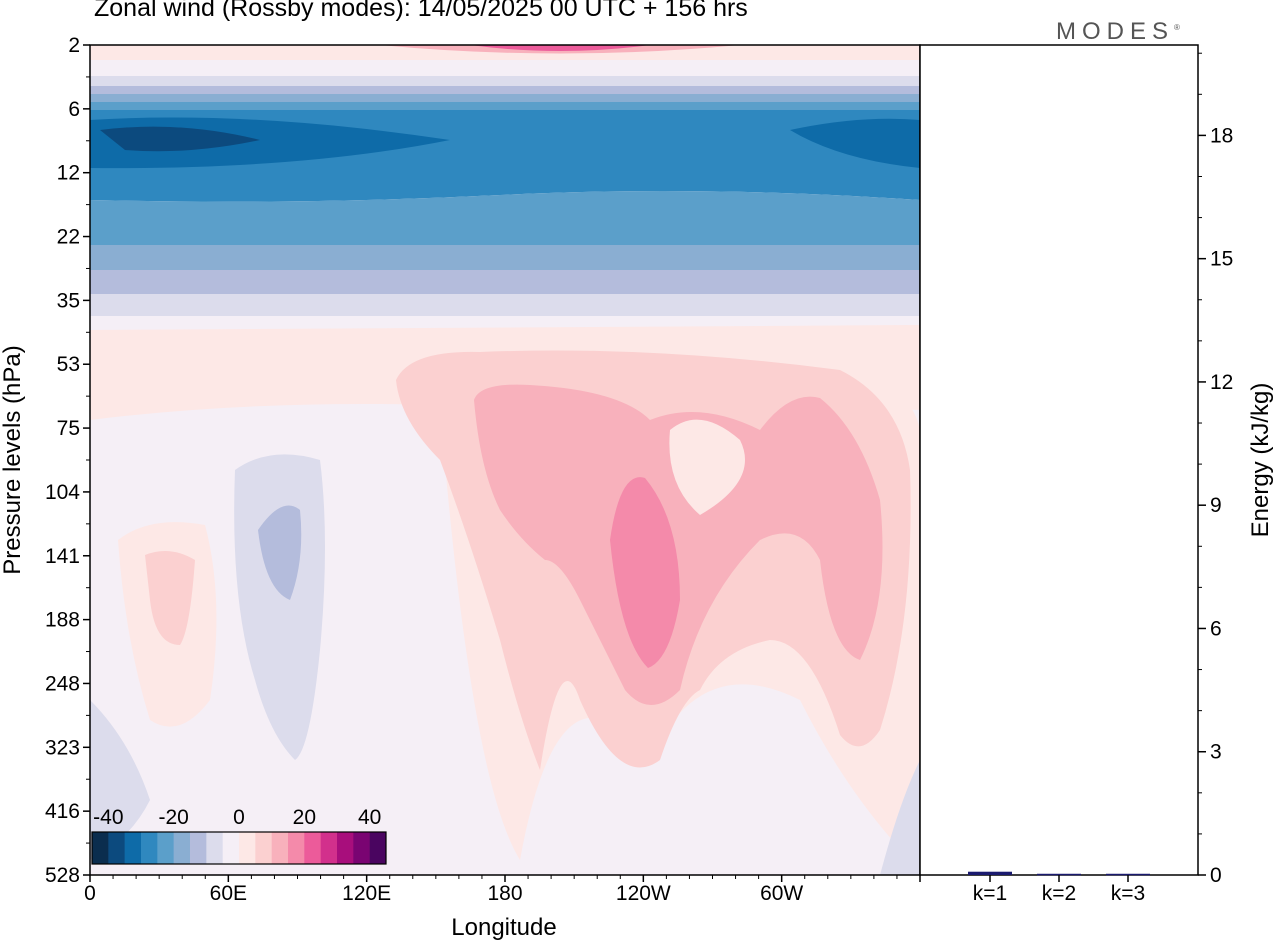 The width and height of the screenshot is (1280, 942). What do you see at coordinates (74, 109) in the screenshot?
I see `y-tick-label: 6` at bounding box center [74, 109].